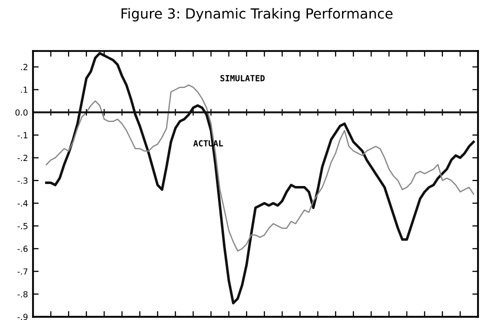  I want to click on y-tick-label: -.6, so click(23, 249).